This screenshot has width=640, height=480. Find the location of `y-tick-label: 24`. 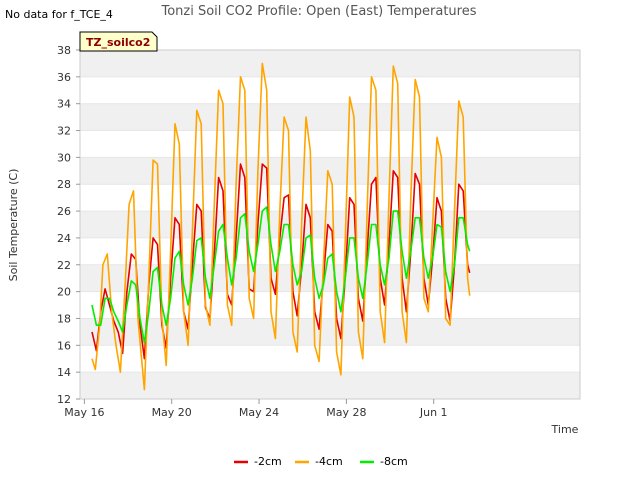

y-tick-label: 24 is located at coordinates (64, 238).